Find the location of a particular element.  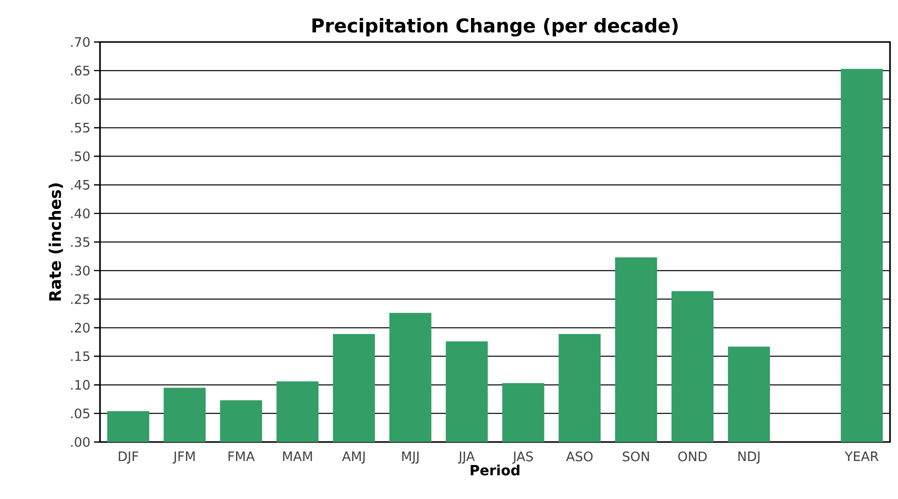

y-tick-label: .70 is located at coordinates (80, 42).